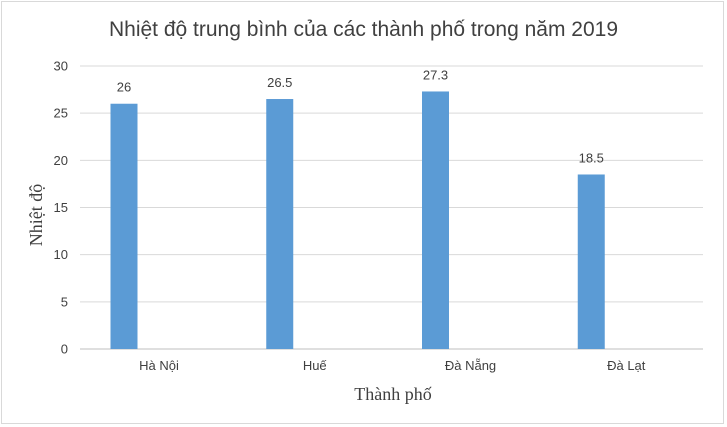  I want to click on x-tick-label: Huế, so click(315, 365).